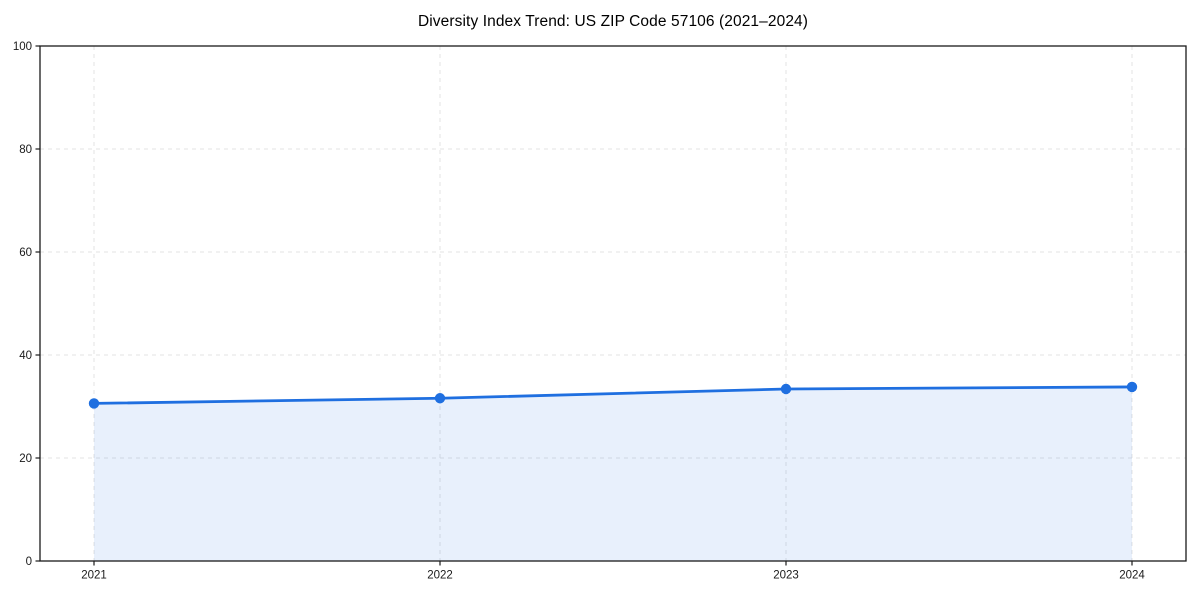 This screenshot has width=1200, height=600. What do you see at coordinates (440, 398) in the screenshot?
I see `data-point-2022` at bounding box center [440, 398].